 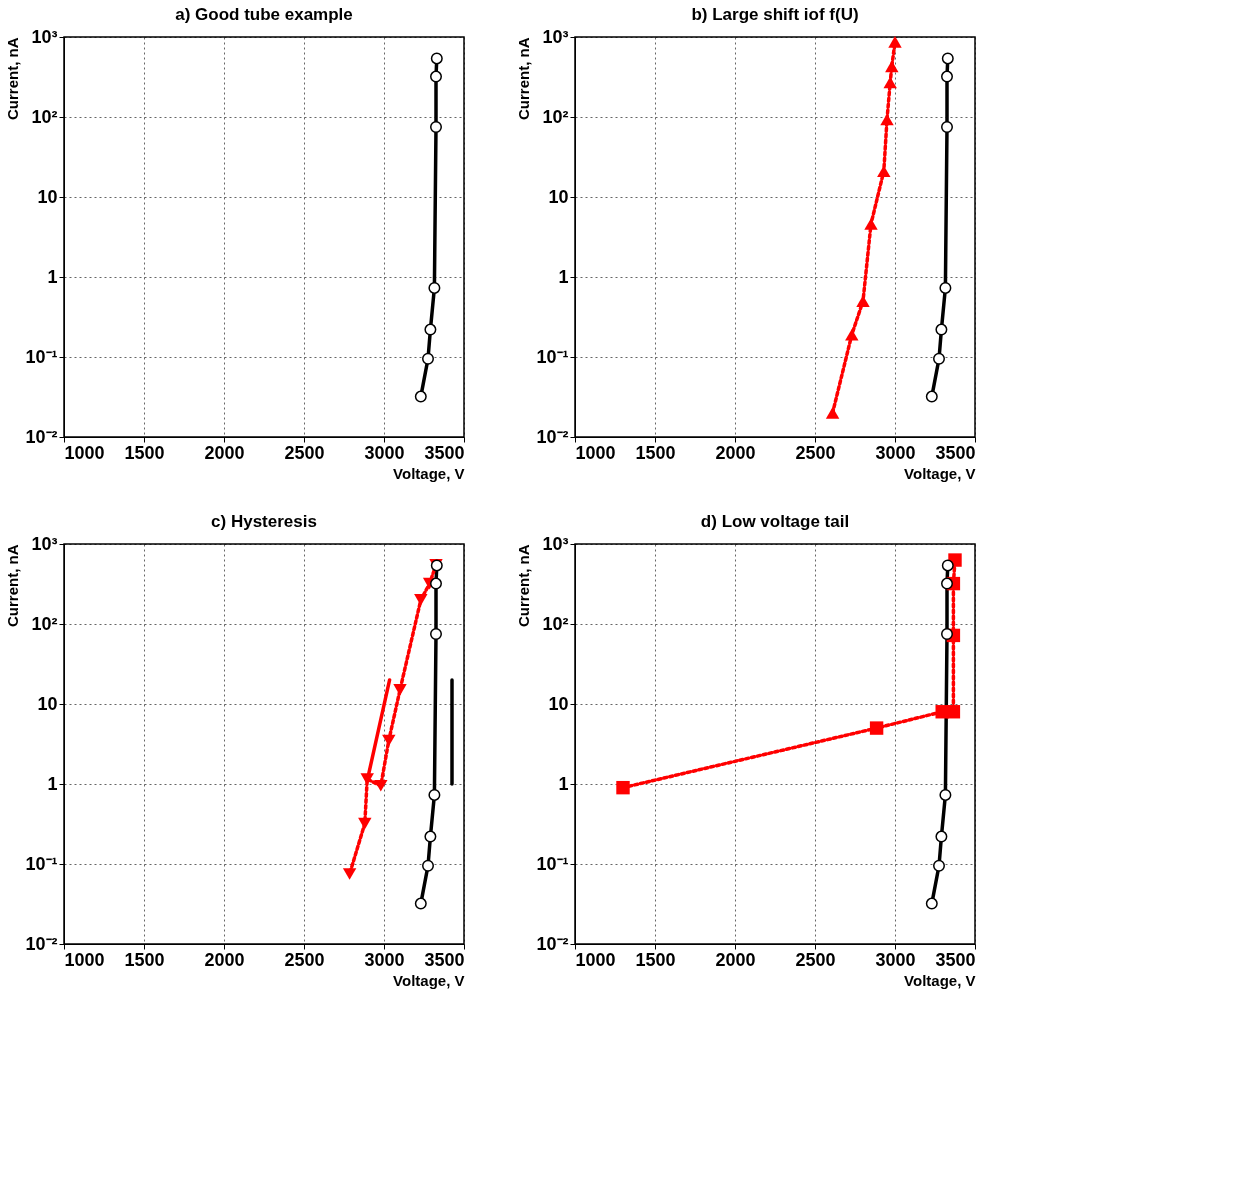 I want to click on chart-title: a) Good tube example, so click(x=264, y=14).